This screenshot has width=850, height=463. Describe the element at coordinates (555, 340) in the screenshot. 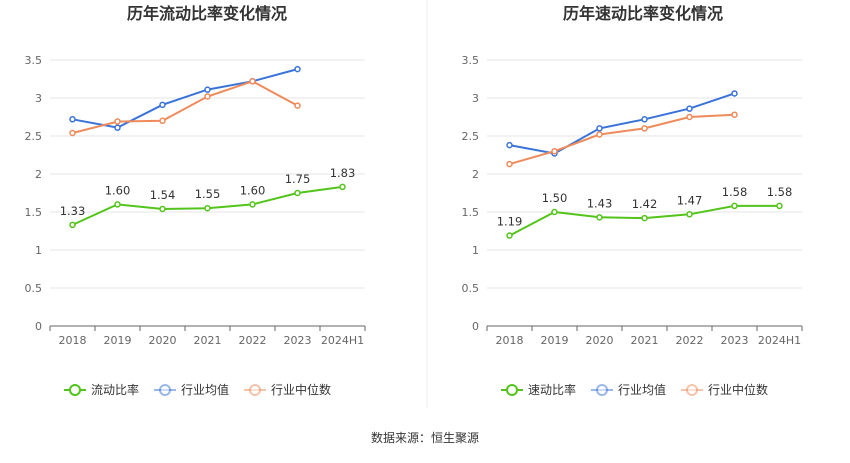

I see `x-tick-label: 2019` at that location.